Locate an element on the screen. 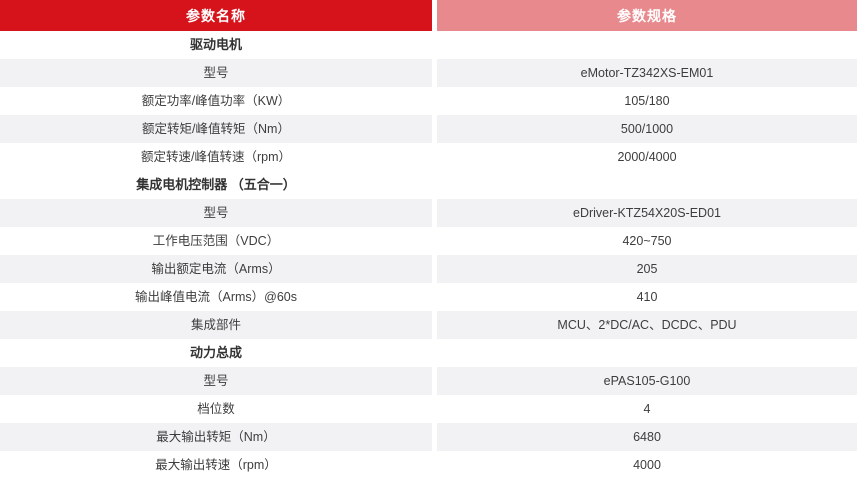 The height and width of the screenshot is (479, 857). table-row: 最大输出转矩（Nm） 6480 is located at coordinates (428, 437).